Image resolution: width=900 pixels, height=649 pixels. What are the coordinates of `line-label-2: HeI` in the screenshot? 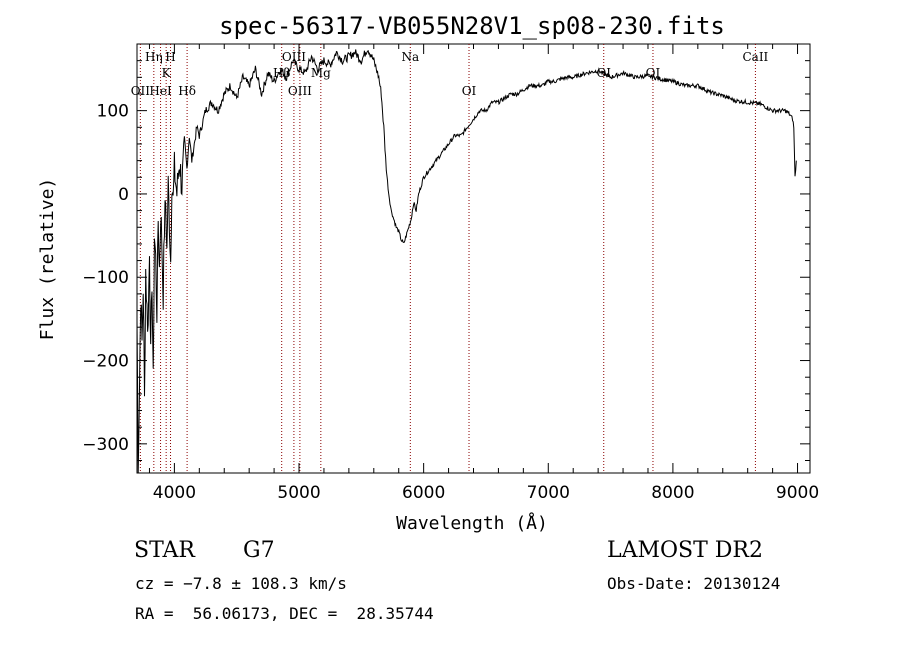 It's located at (160, 91).